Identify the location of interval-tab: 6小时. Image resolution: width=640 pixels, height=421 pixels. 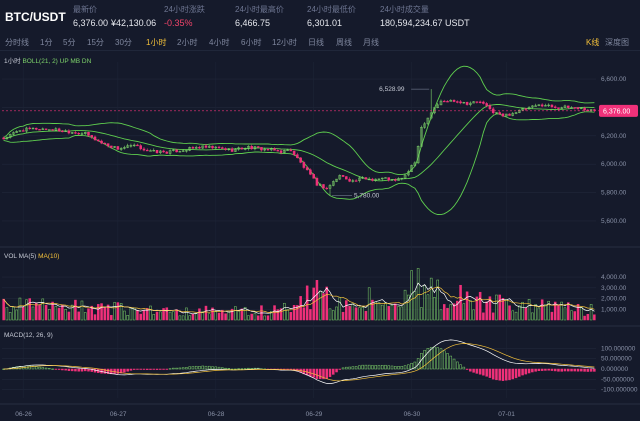
(251, 42).